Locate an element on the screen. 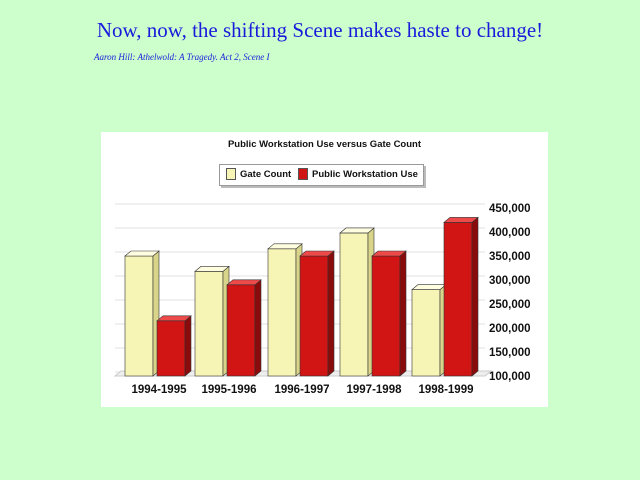 This screenshot has height=480, width=640. x-tick-label: 1997-1998 is located at coordinates (375, 390).